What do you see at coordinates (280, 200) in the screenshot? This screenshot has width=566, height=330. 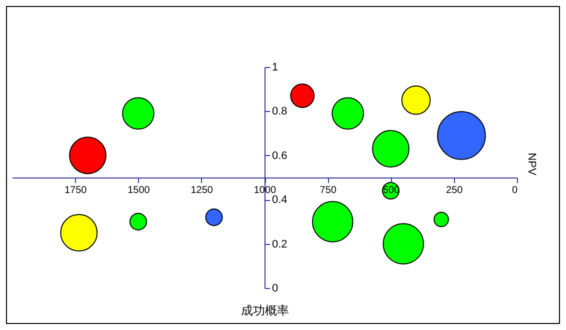 I see `y-tick-label: 0.4` at bounding box center [280, 200].